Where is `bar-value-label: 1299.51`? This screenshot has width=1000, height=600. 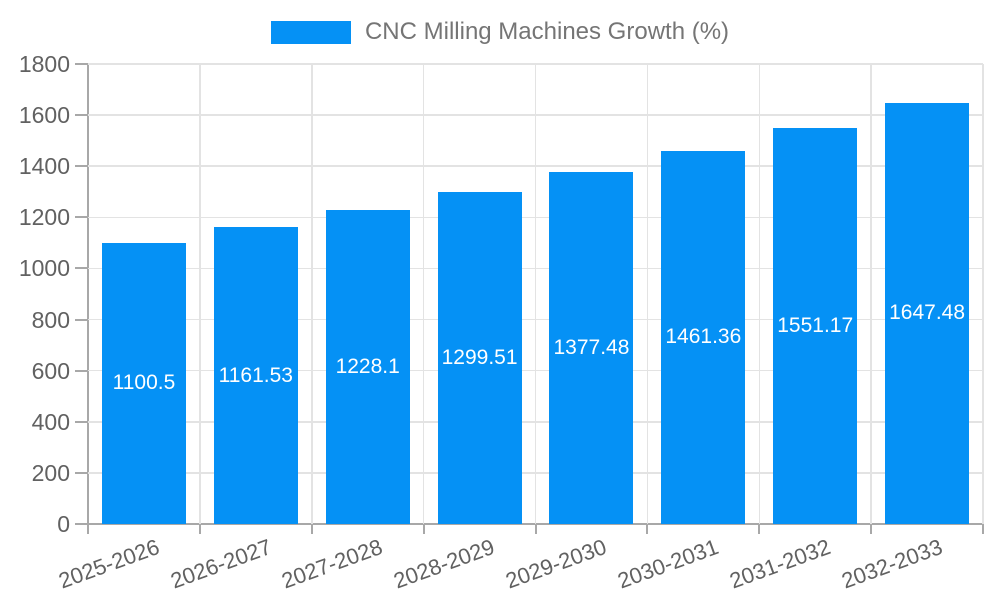 bar-value-label: 1299.51 is located at coordinates (479, 357).